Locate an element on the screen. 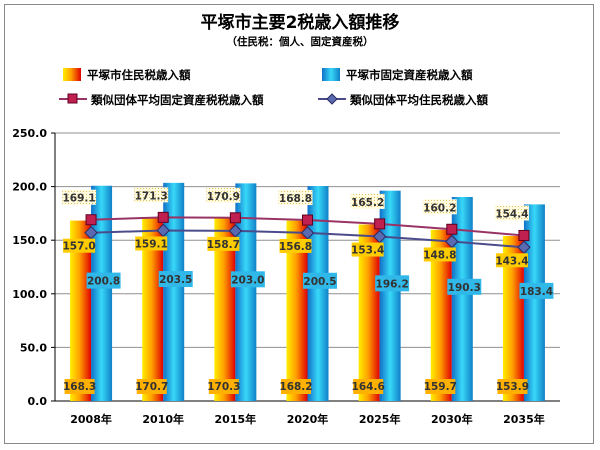  chart-subtitle: （住民税：個人、固定資産税） is located at coordinates (300, 41).